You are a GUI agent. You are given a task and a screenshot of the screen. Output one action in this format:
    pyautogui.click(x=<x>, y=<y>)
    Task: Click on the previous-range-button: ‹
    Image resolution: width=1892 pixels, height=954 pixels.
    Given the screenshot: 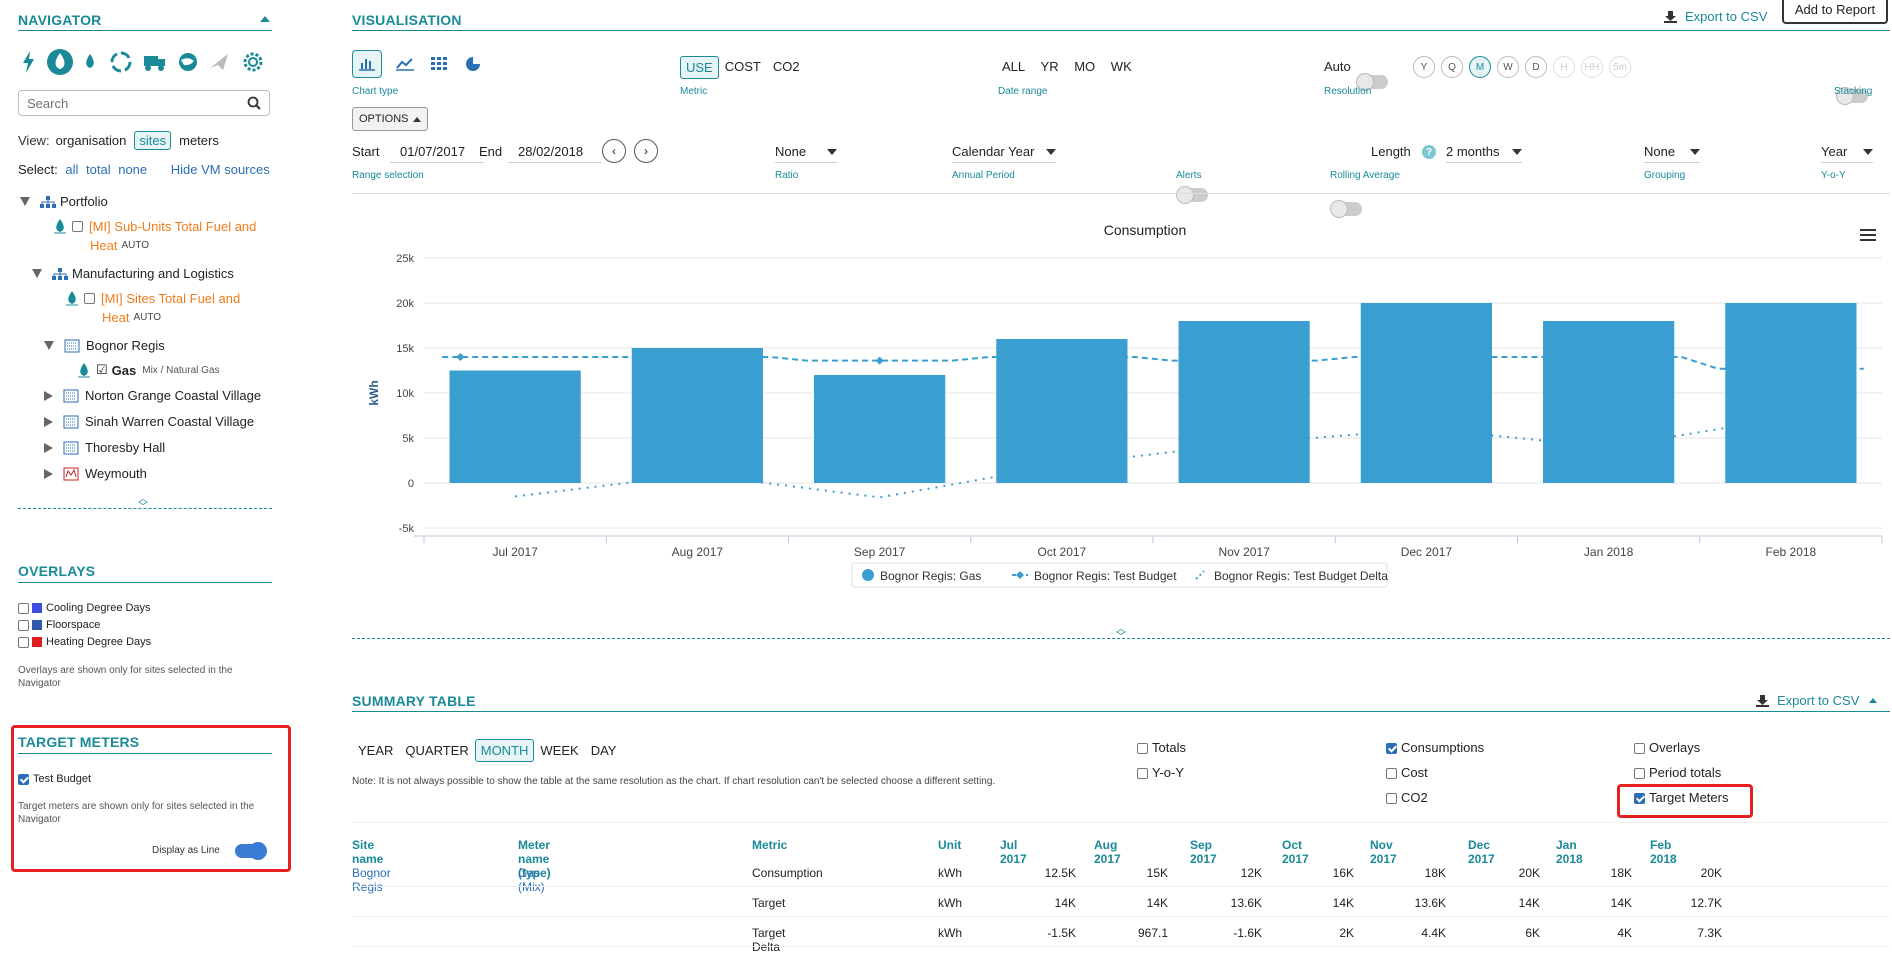 What is the action you would take?
    pyautogui.click(x=614, y=151)
    